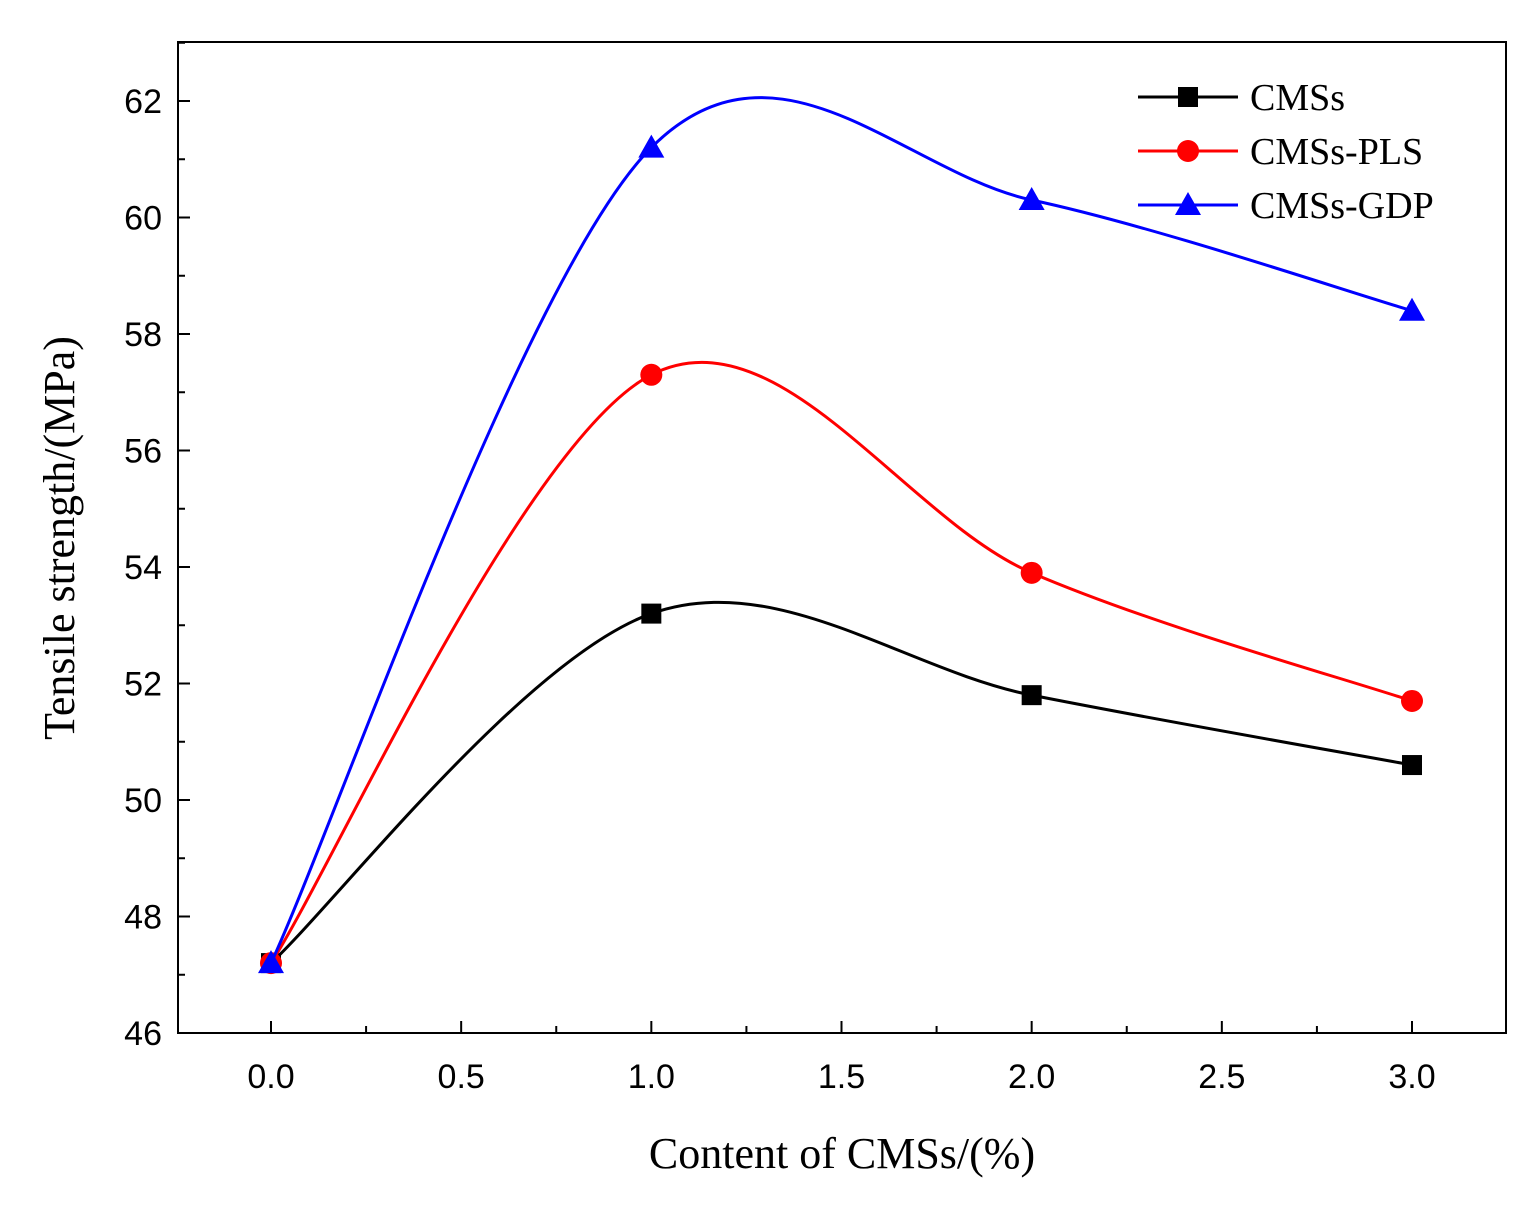 This screenshot has width=1538, height=1209. I want to click on x-axis-title: Content of CMSs/(%), so click(842, 1153).